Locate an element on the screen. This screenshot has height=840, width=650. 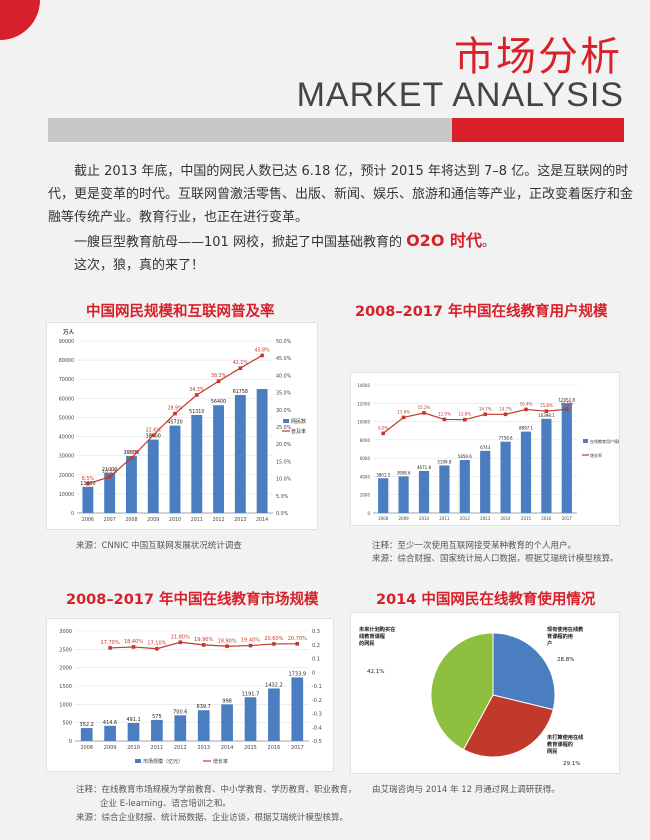
netizen-x-tick: 2006 is located at coordinates (88, 520).